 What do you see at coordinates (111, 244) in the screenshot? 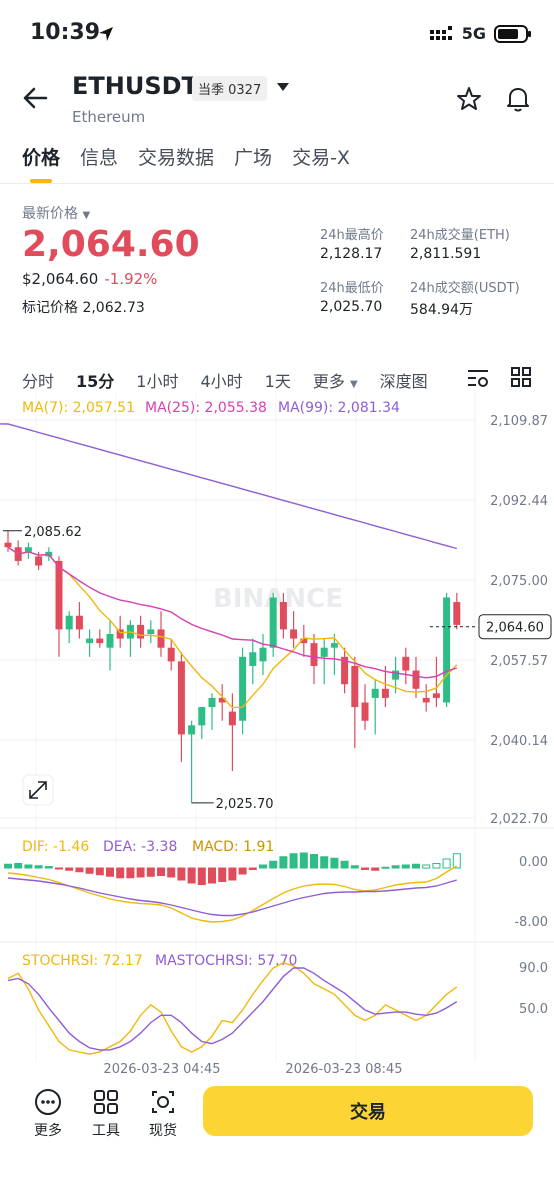
I see `last-price: 2,064.60` at bounding box center [111, 244].